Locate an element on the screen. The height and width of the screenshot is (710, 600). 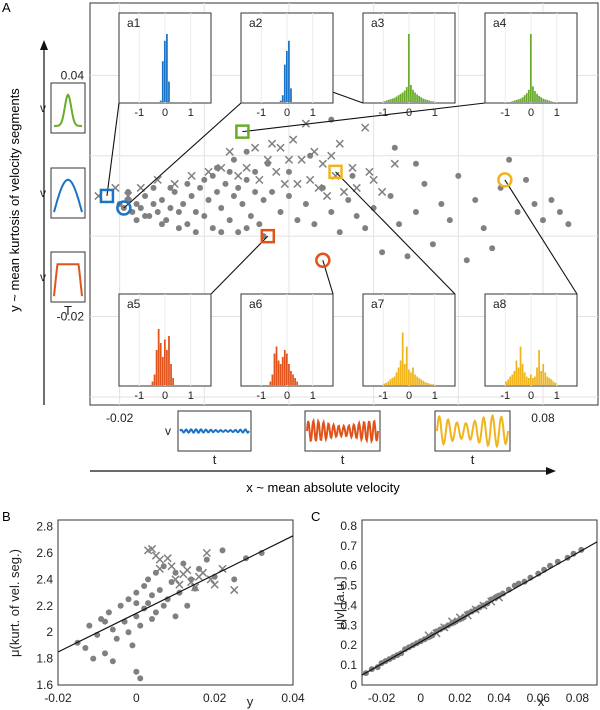
profile-v-label: v is located at coordinates (43, 108).